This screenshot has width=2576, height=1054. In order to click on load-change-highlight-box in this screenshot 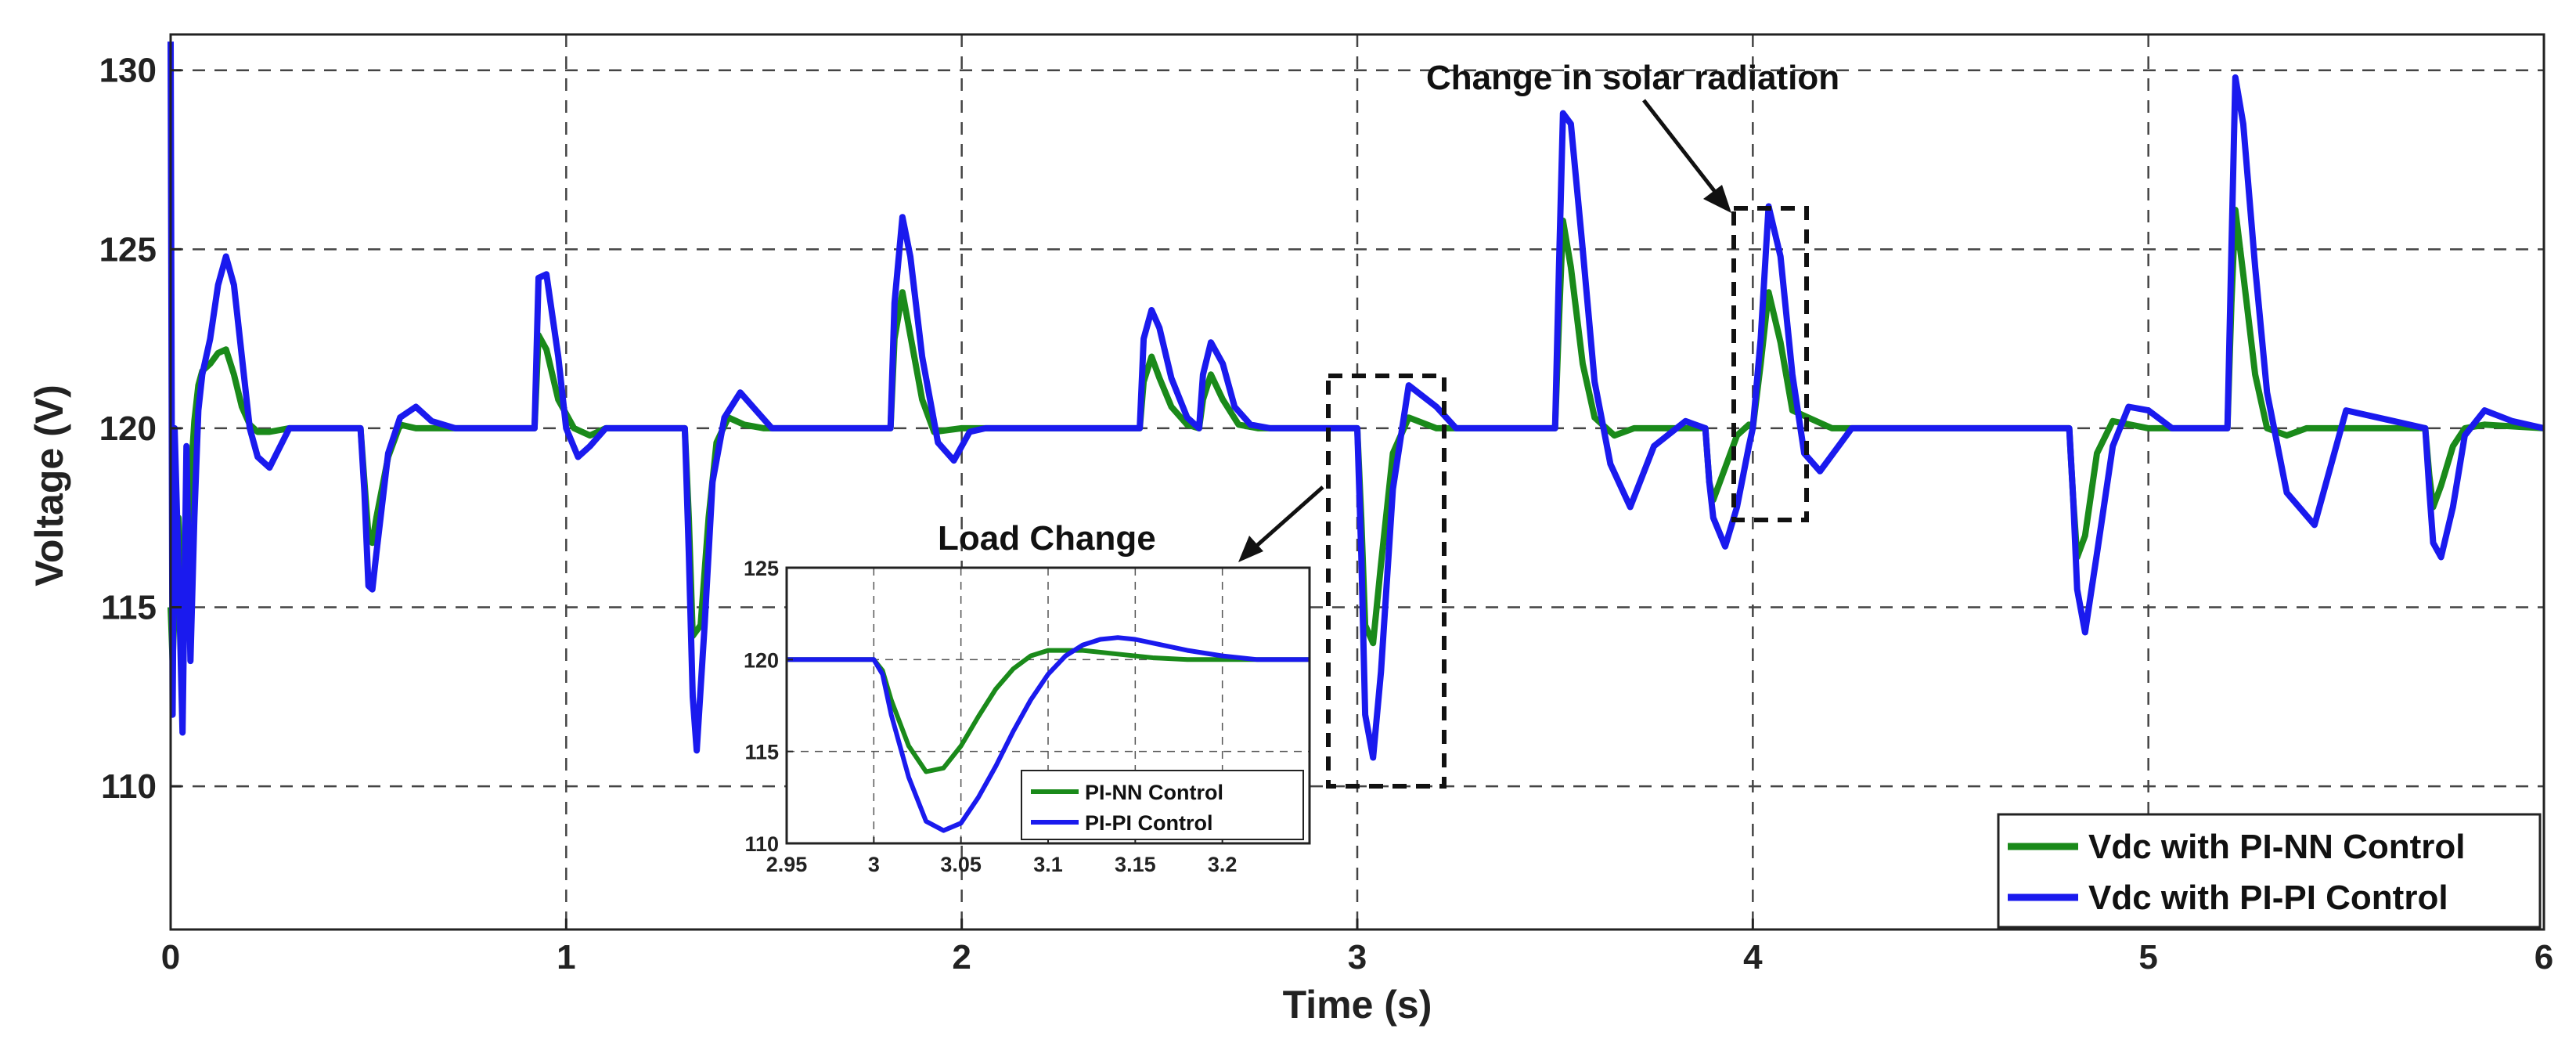, I will do `click(1386, 581)`.